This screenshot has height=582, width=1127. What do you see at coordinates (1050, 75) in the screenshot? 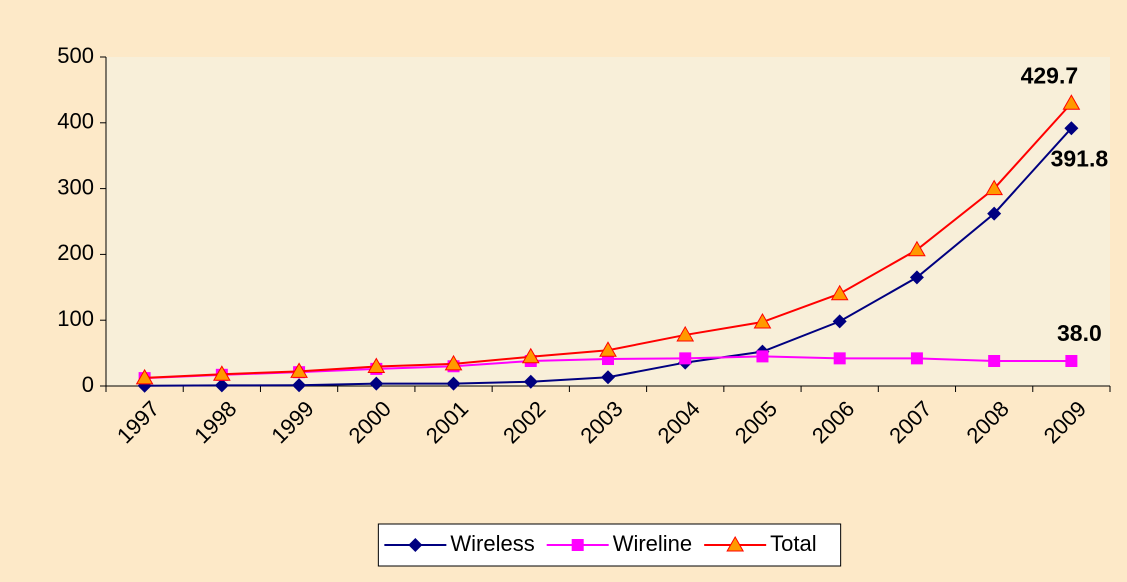
I see `data-label: 429.7` at bounding box center [1050, 75].